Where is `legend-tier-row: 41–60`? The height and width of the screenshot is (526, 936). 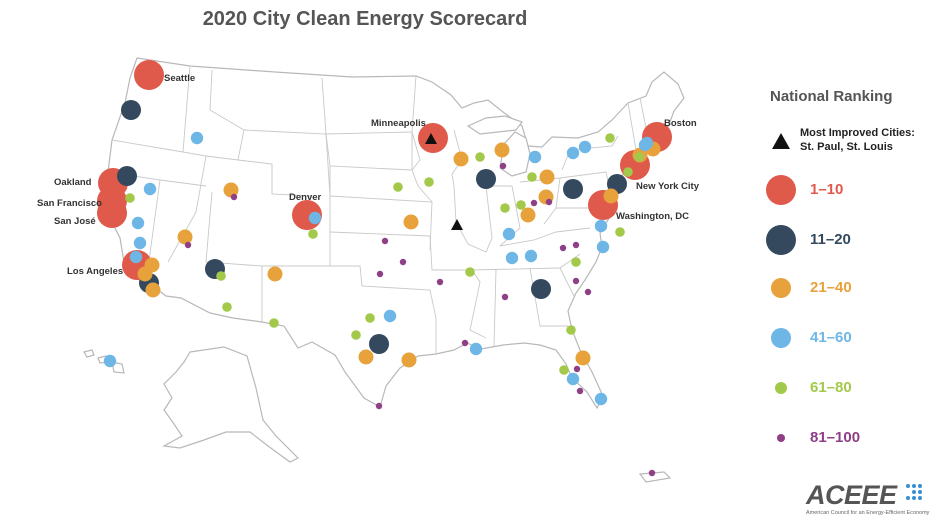 legend-tier-row: 41–60 is located at coordinates (845, 340).